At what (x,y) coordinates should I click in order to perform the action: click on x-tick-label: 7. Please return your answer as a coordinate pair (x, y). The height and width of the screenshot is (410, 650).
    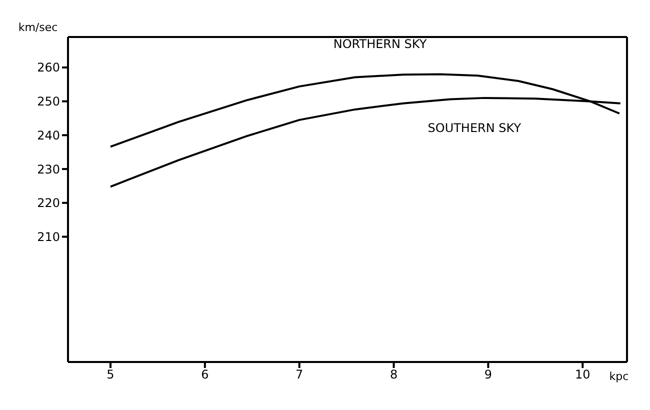
    Looking at the image, I should click on (300, 375).